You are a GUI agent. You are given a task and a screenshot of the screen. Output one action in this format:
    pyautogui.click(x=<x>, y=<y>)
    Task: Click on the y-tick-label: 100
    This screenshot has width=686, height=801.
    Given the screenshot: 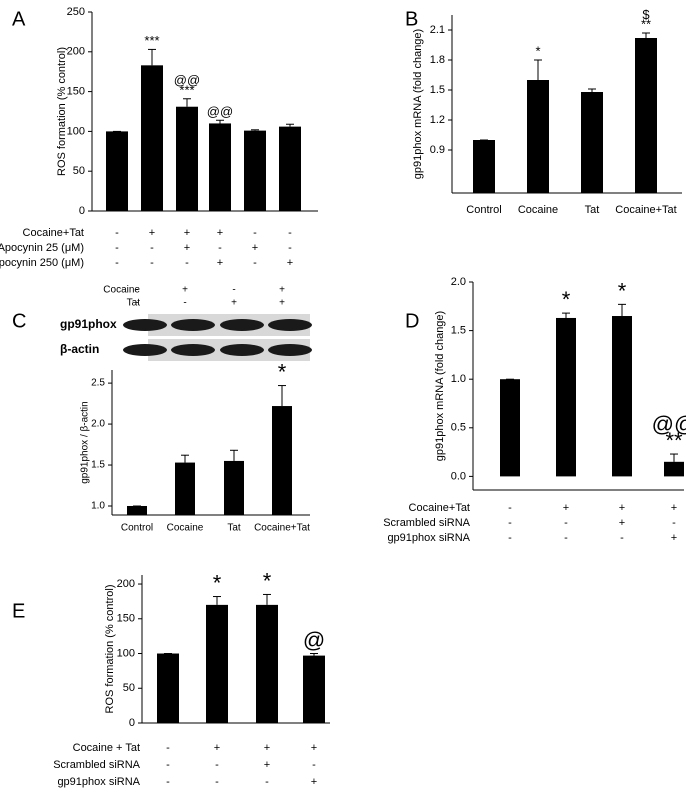 What is the action you would take?
    pyautogui.click(x=126, y=653)
    